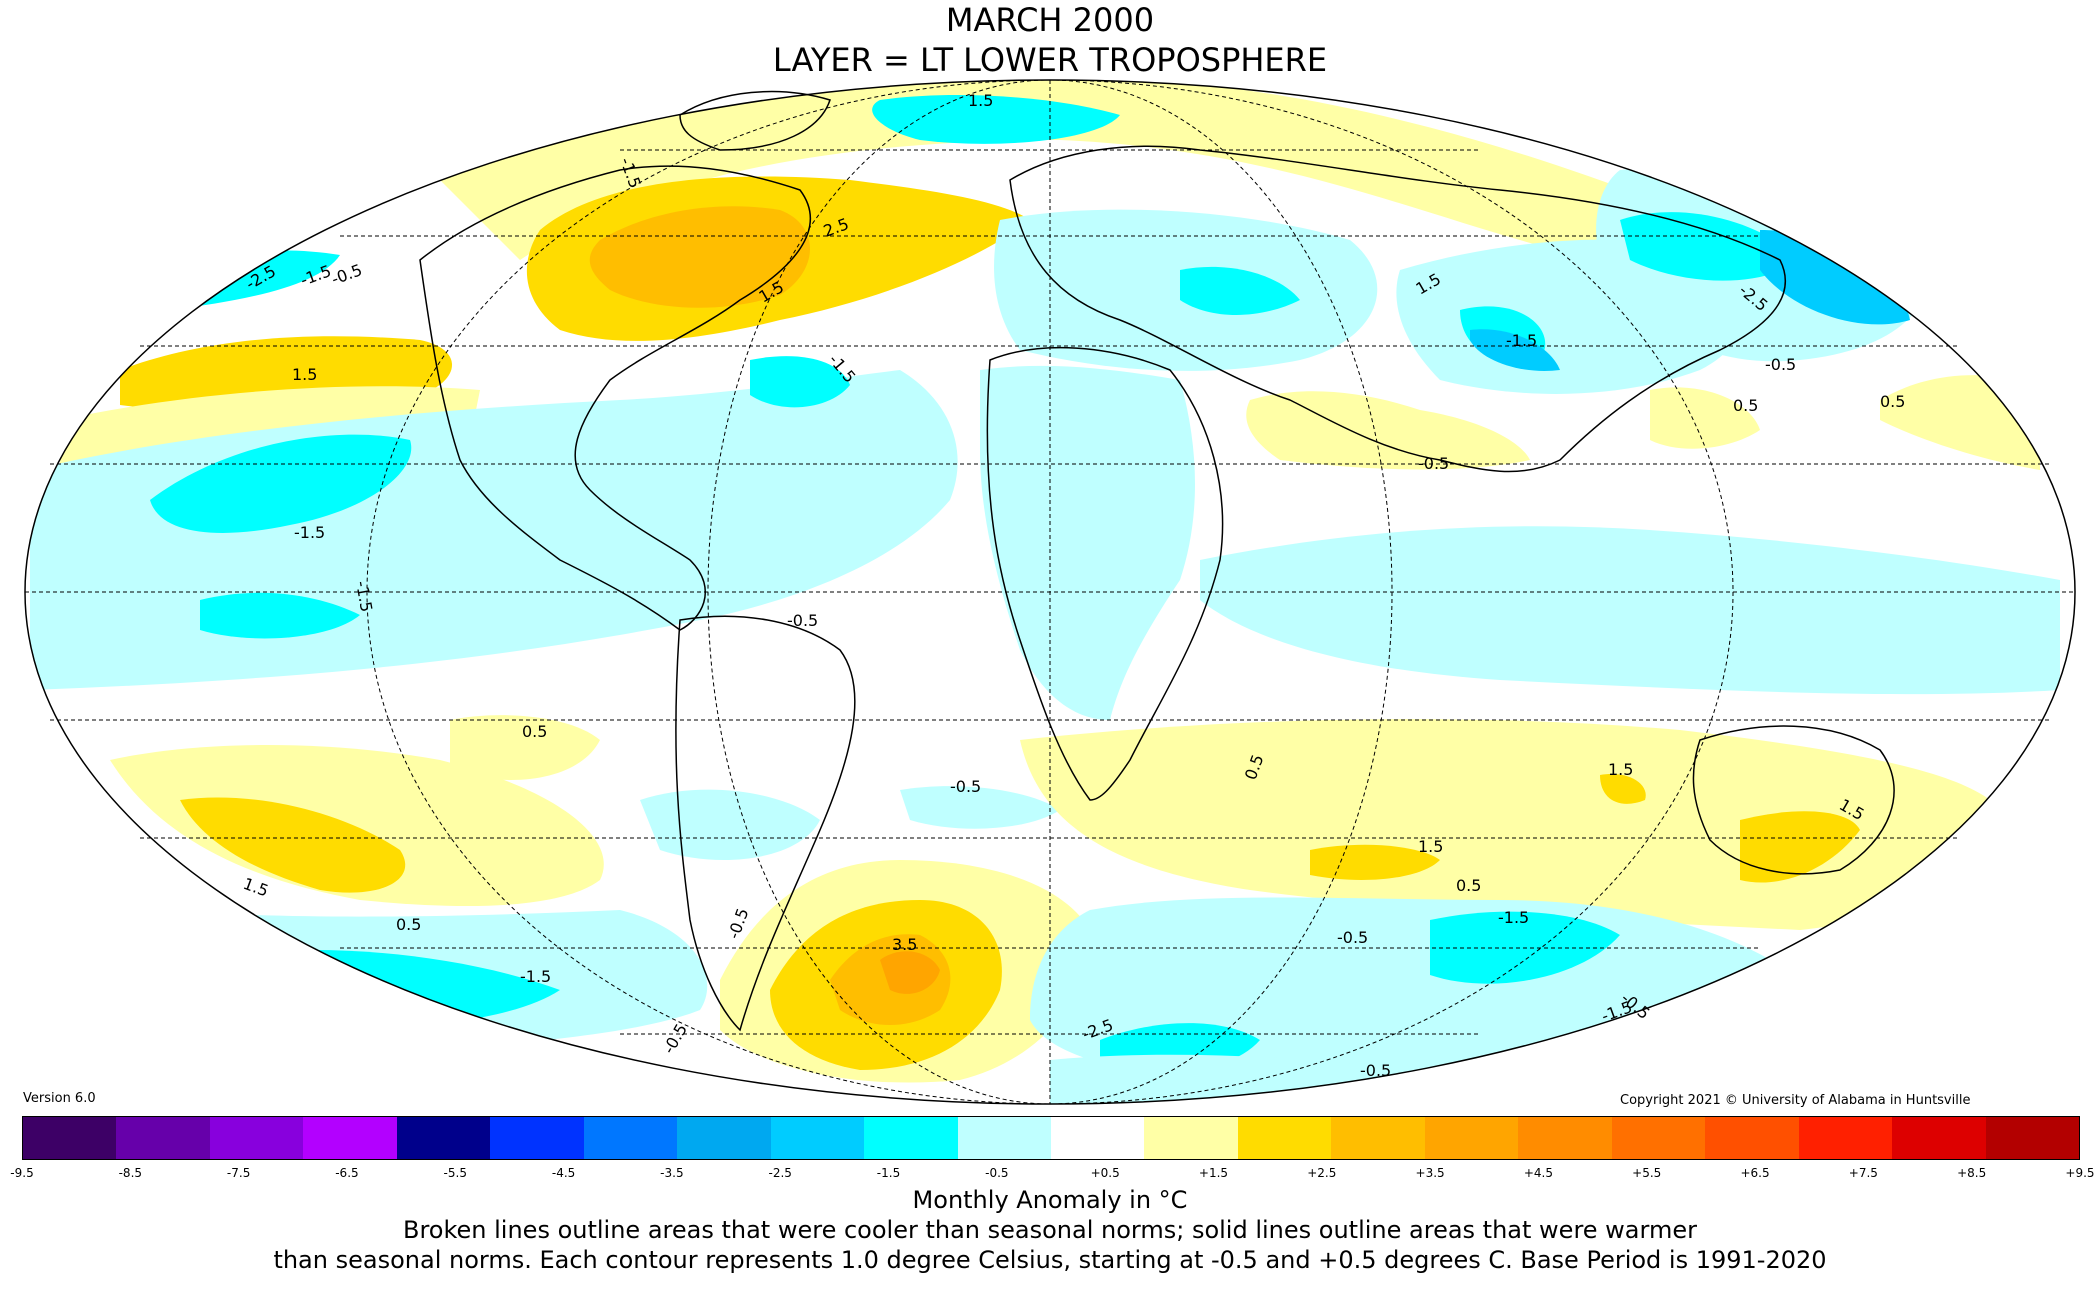 The image size is (2100, 1300). I want to click on color-scale-tick: +8.5, so click(1972, 1173).